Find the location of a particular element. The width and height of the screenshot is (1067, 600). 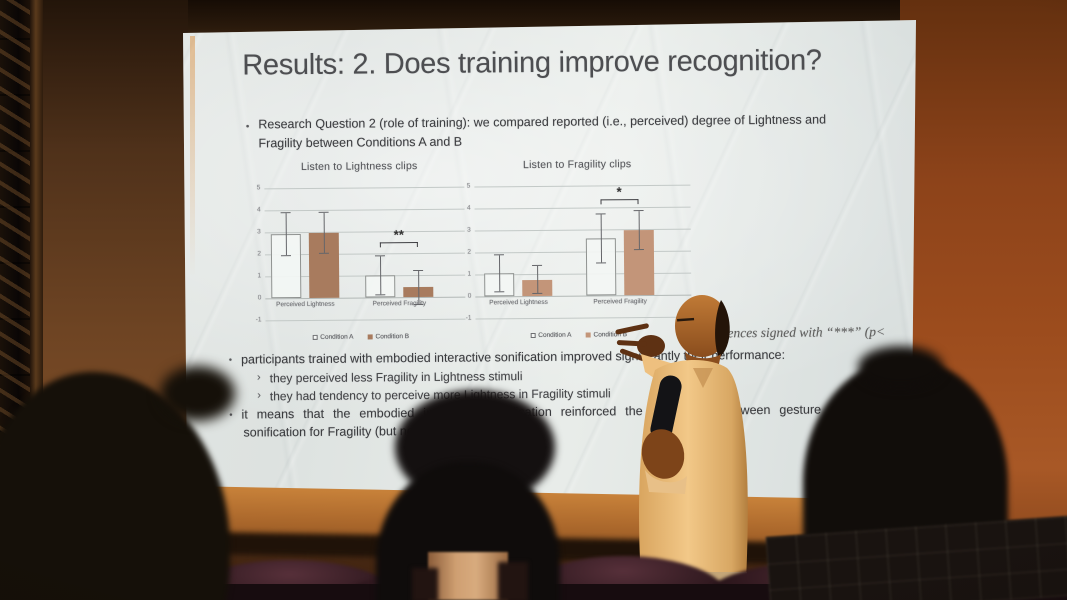

audience-hair-wisp is located at coordinates (197, 393).